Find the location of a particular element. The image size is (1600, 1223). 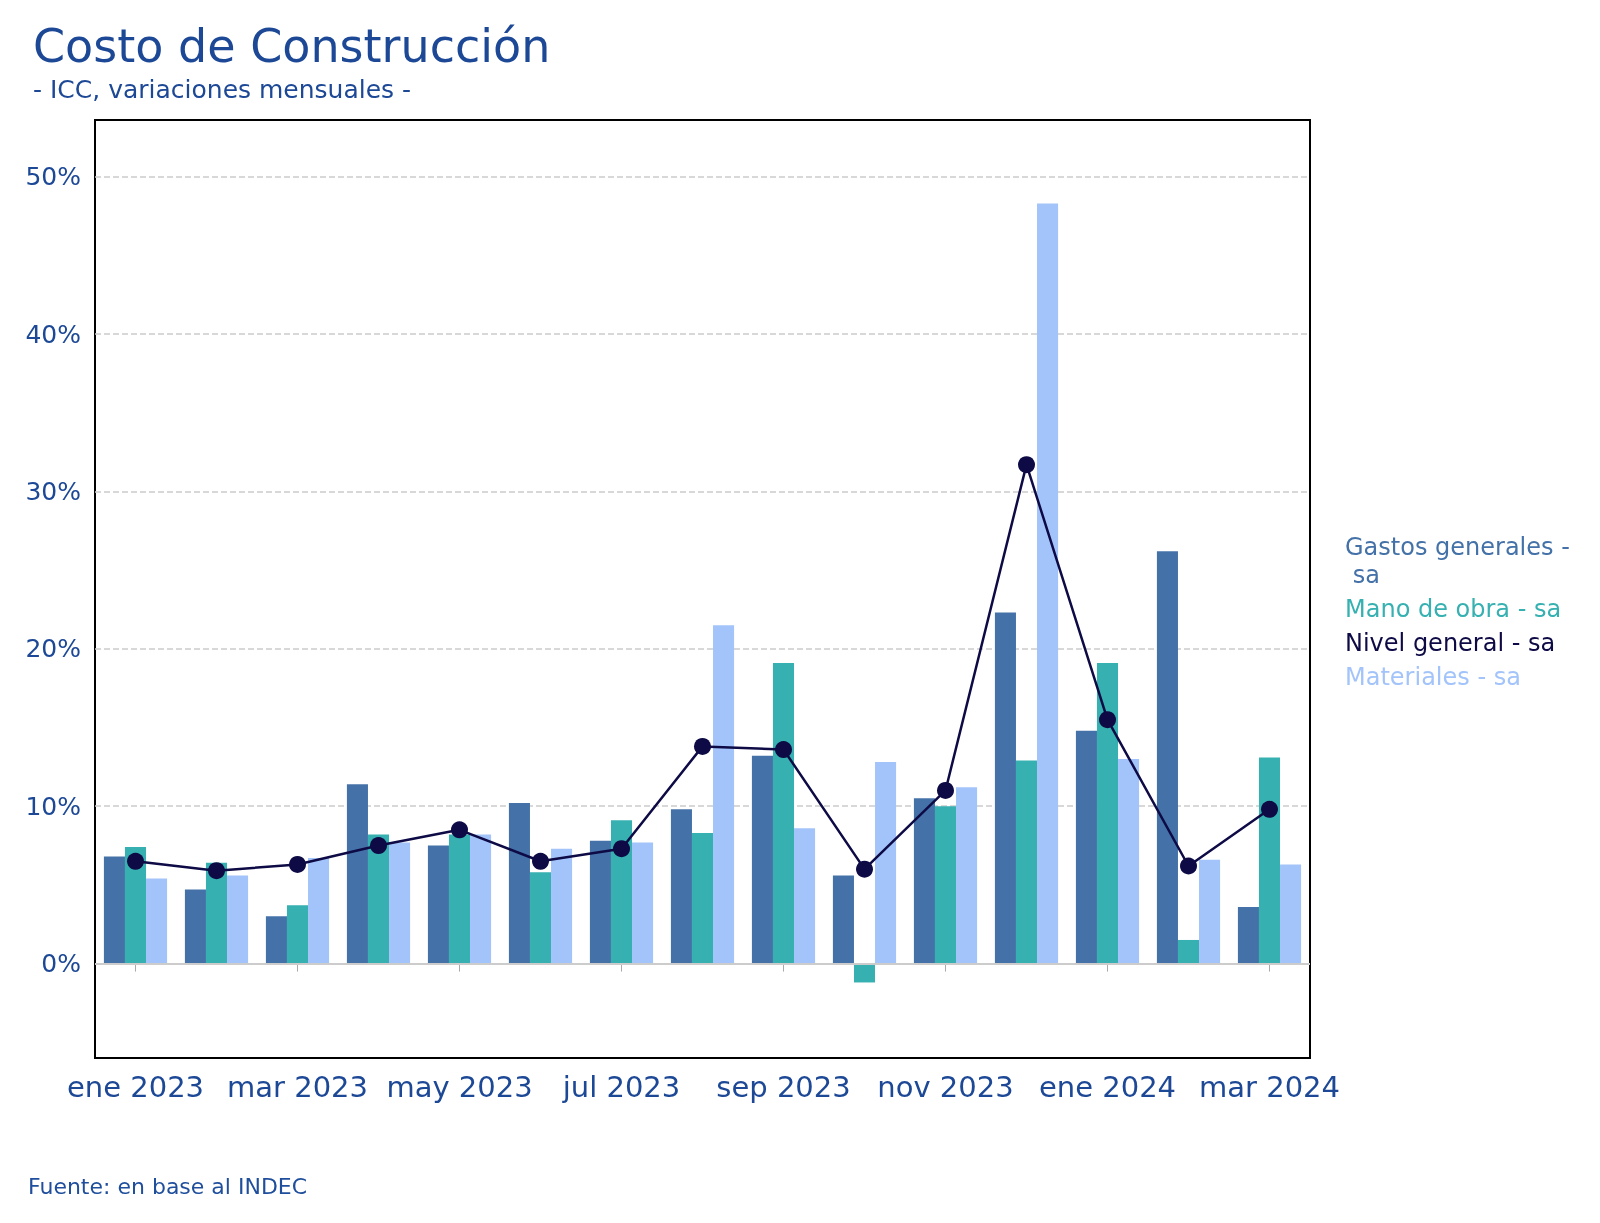

chart-subtitle: - ICC, variaciones mensuales - is located at coordinates (222, 89).